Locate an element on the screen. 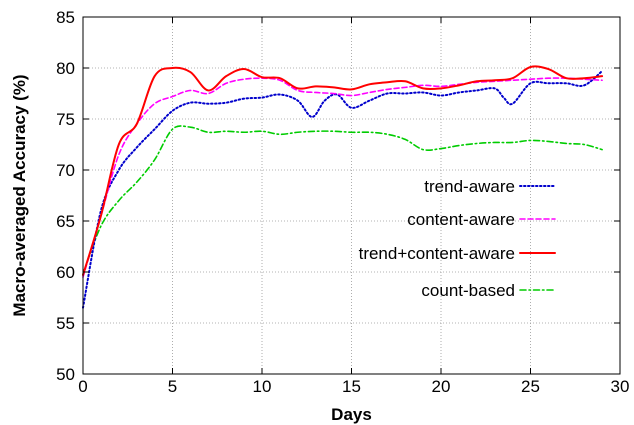  y-axis-label: Macro-averaged Accuracy (%) is located at coordinates (19, 195).